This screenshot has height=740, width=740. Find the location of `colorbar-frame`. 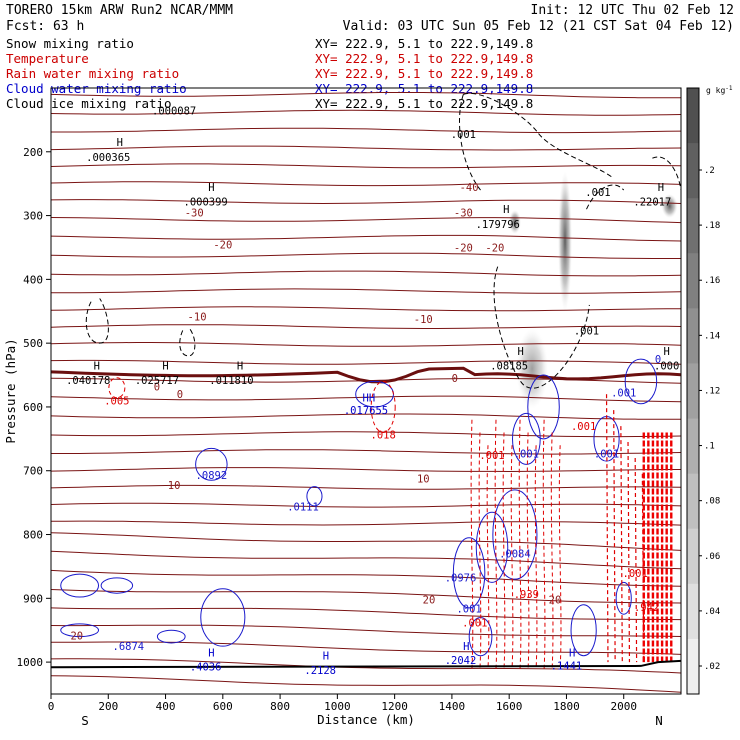

colorbar-frame is located at coordinates (693, 391).